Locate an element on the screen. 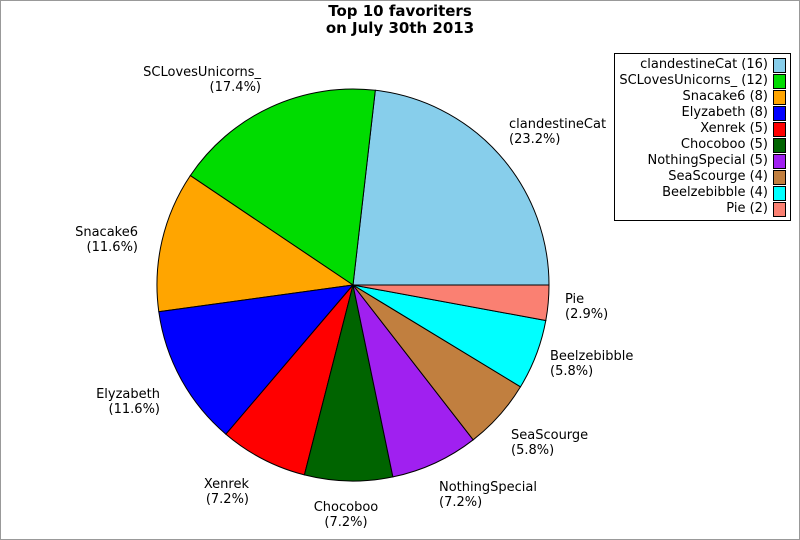 This screenshot has width=800, height=540. slice-label-name: clandestineCat is located at coordinates (558, 124).